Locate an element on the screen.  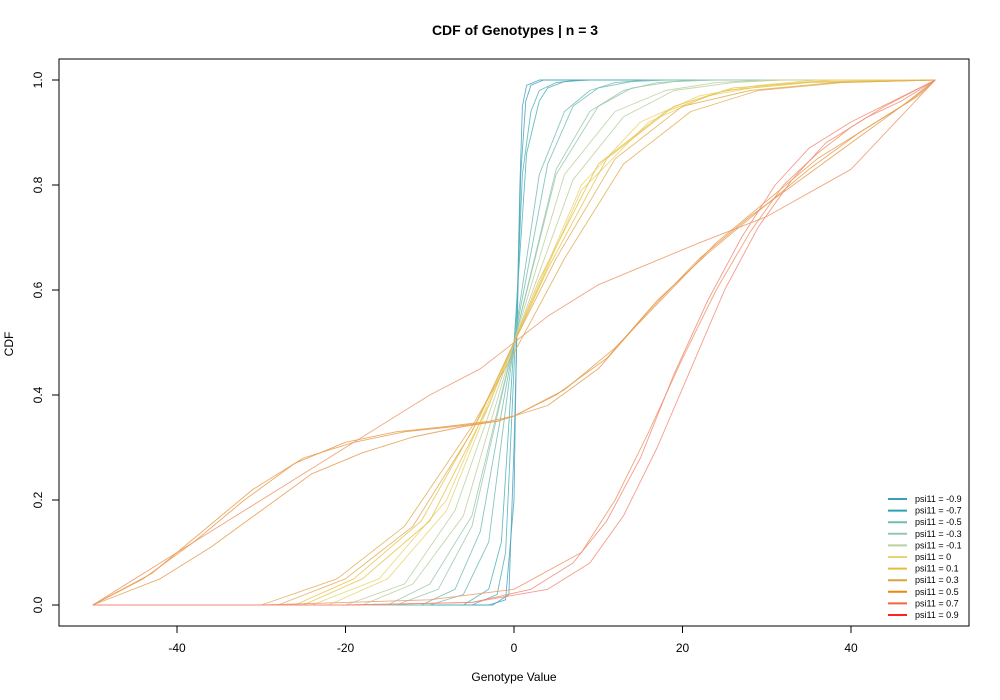
legend-label: psi11 = 0 is located at coordinates (933, 557).